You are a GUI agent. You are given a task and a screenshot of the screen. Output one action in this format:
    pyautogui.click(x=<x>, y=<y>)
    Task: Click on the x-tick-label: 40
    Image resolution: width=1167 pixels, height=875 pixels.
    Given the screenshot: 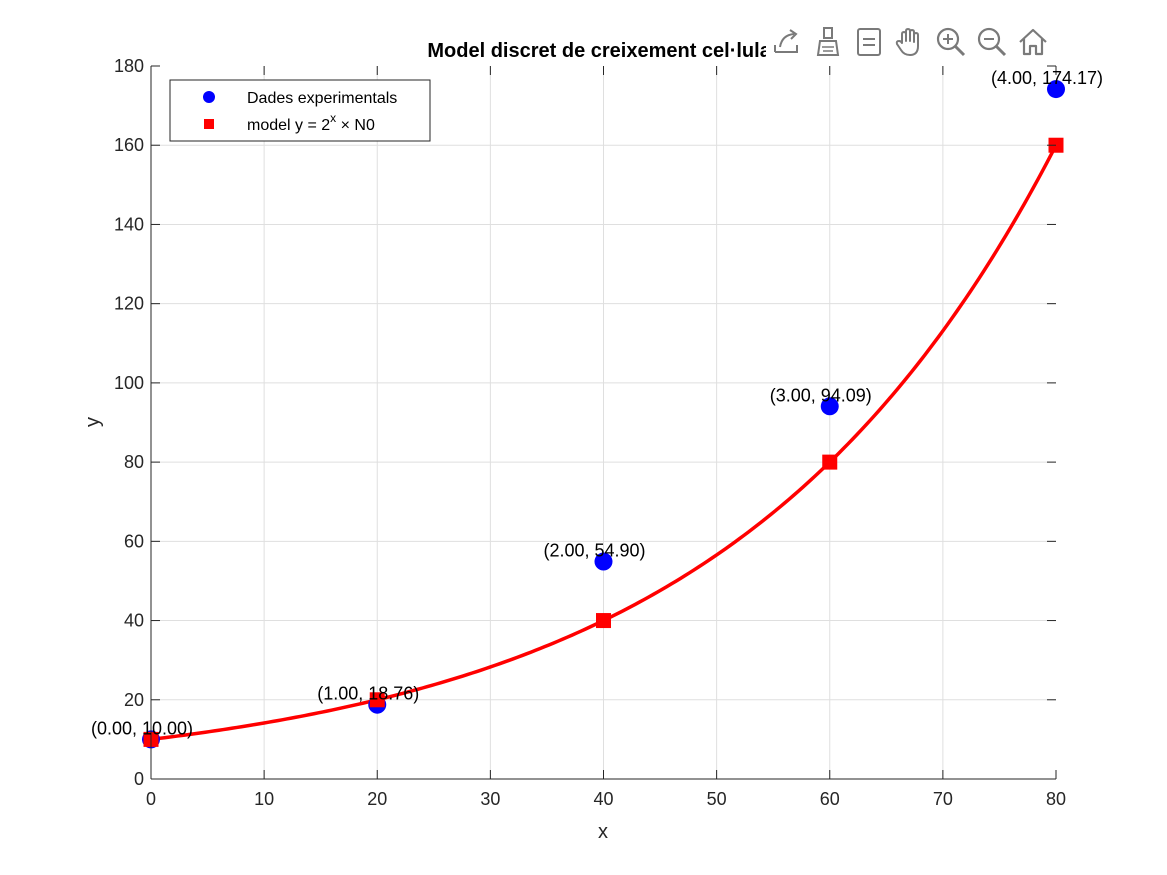 What is the action you would take?
    pyautogui.click(x=603, y=799)
    